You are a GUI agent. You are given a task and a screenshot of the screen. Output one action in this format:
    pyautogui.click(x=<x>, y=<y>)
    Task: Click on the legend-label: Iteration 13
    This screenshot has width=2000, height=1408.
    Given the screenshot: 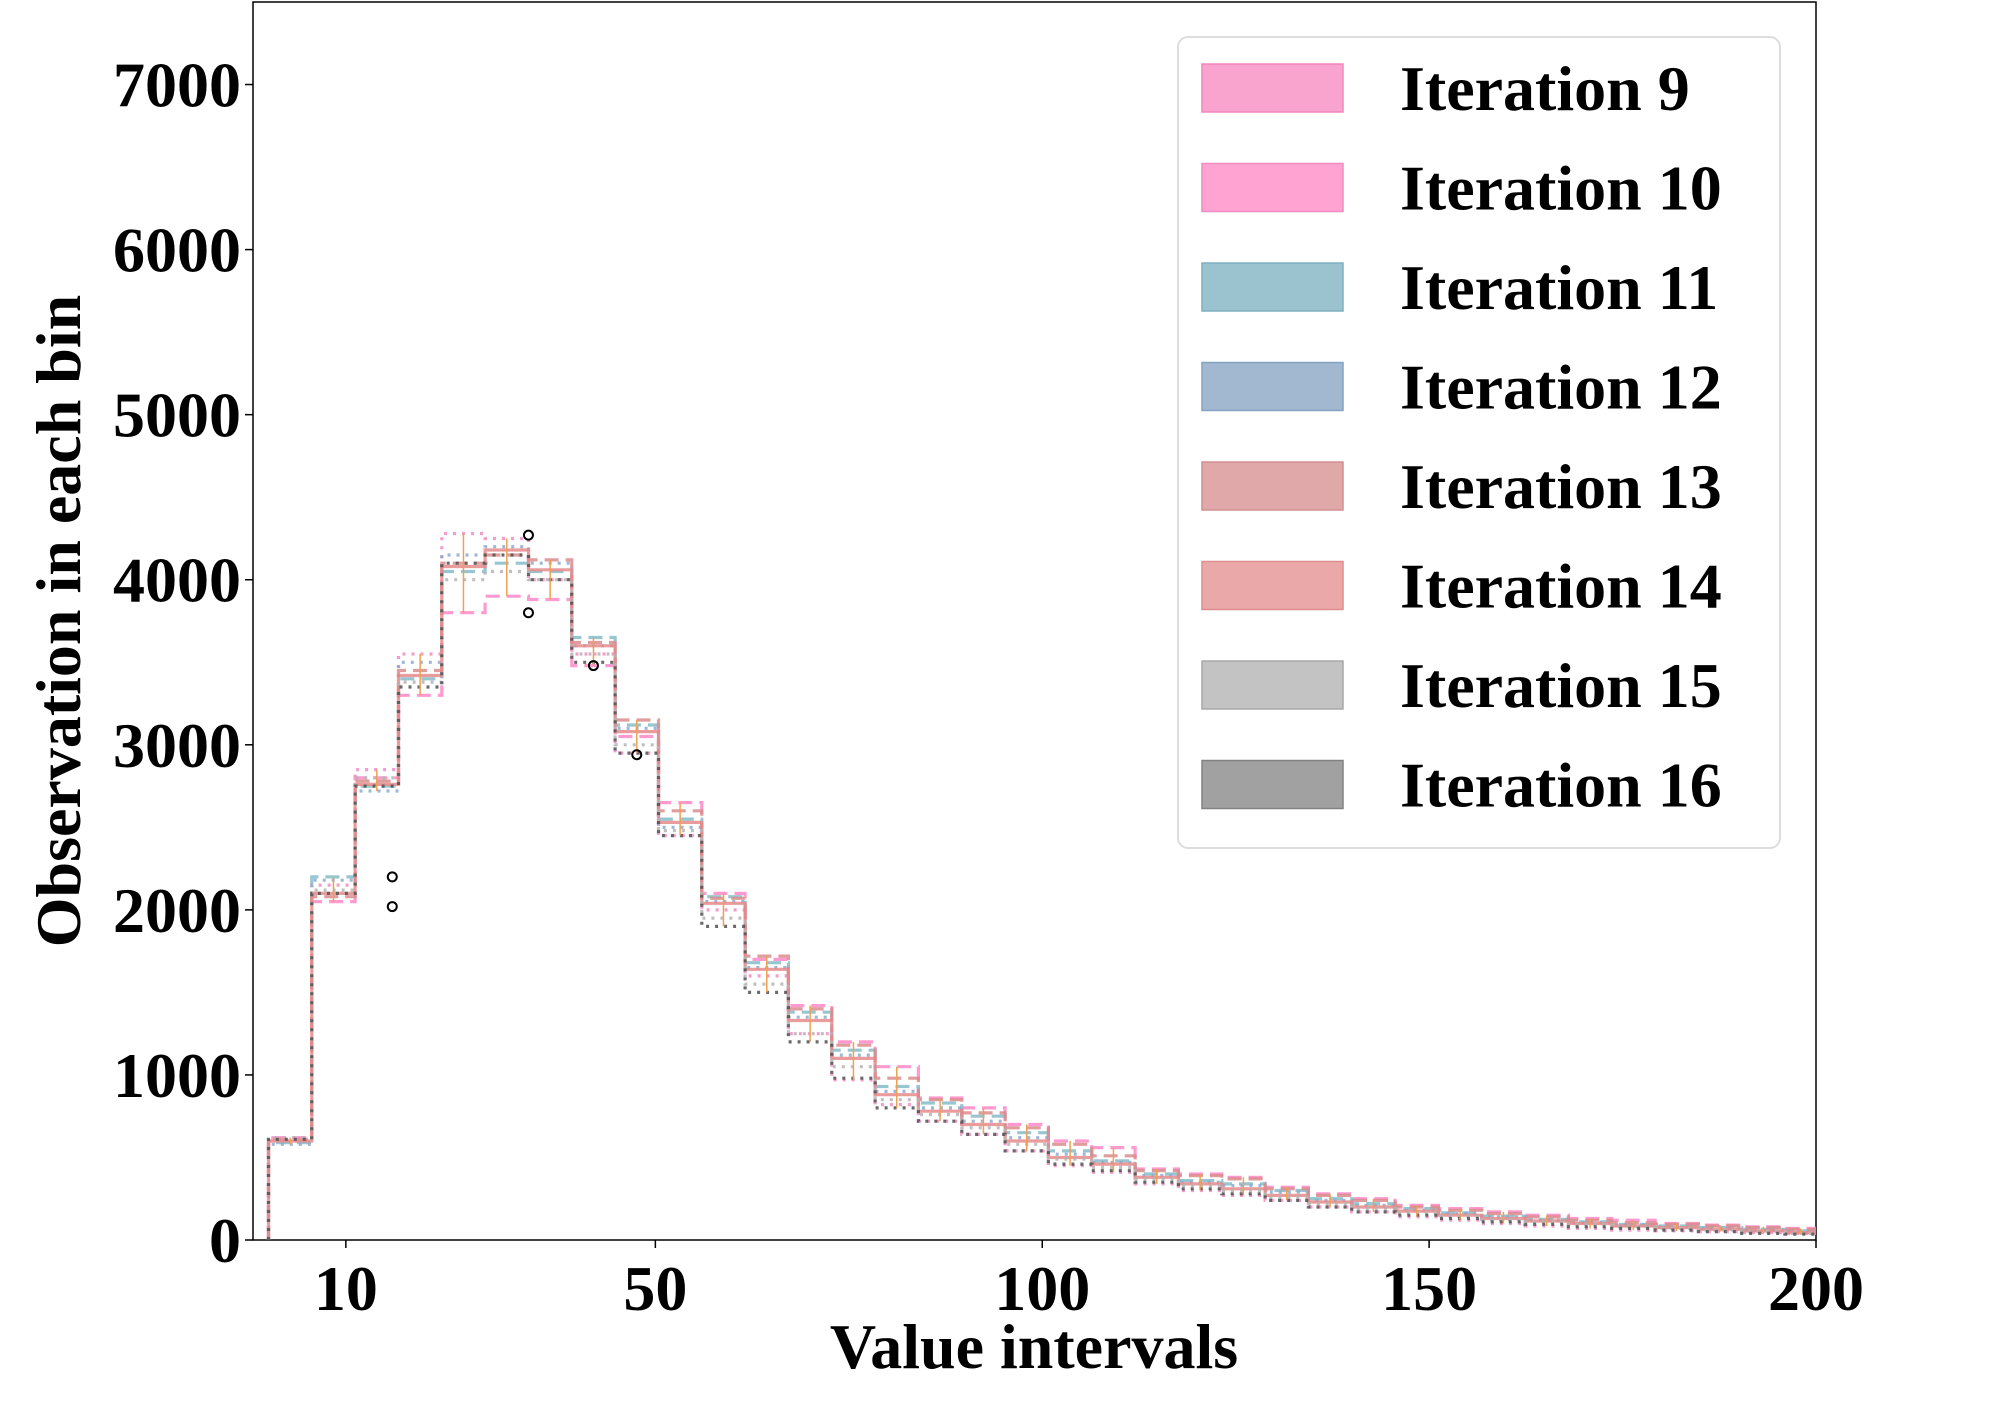 What is the action you would take?
    pyautogui.click(x=1561, y=486)
    